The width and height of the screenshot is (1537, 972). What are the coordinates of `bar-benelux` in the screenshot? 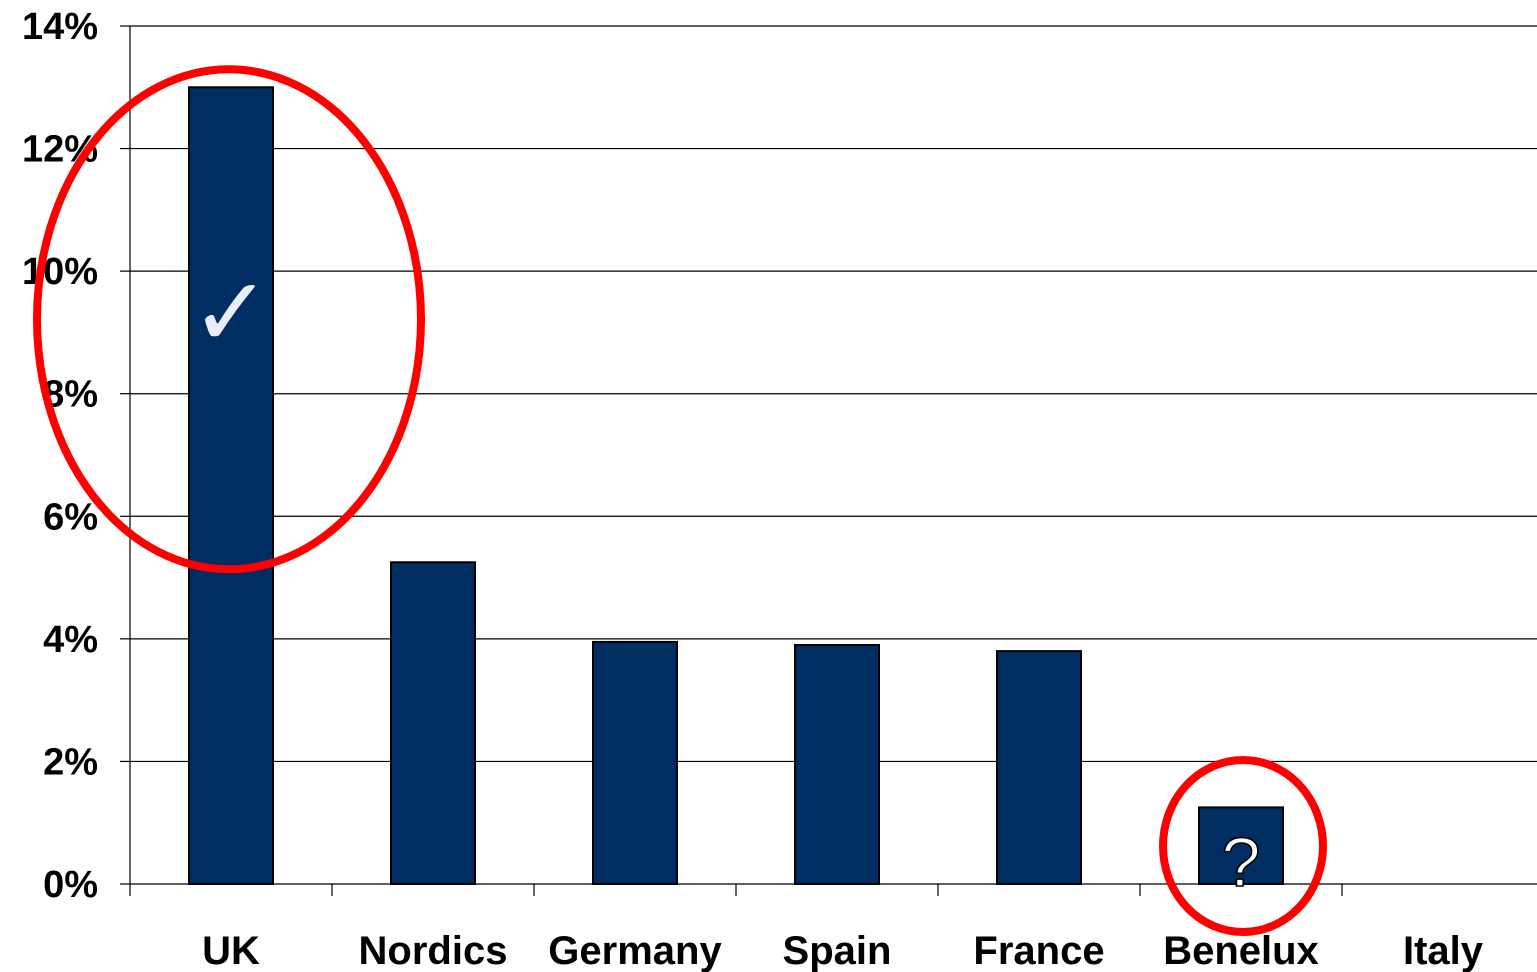 It's located at (1241, 846).